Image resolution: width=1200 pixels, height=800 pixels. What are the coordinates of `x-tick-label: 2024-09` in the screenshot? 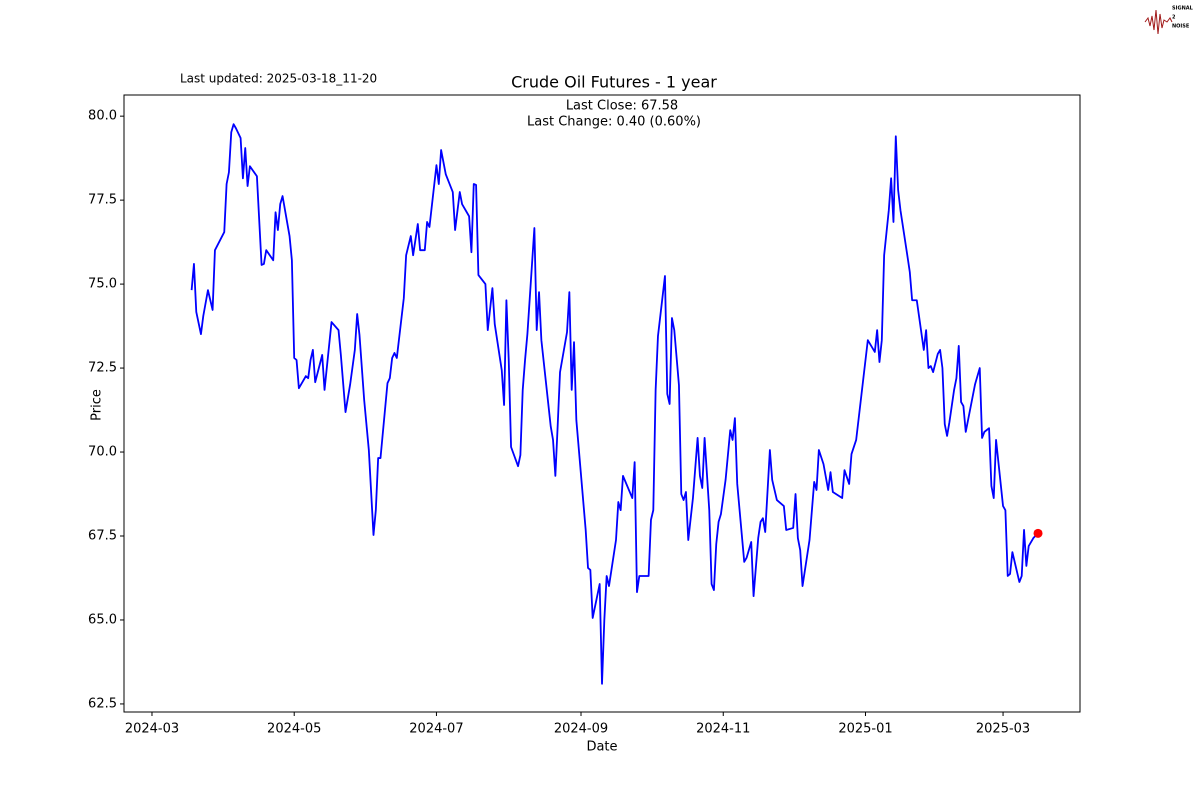 It's located at (581, 729).